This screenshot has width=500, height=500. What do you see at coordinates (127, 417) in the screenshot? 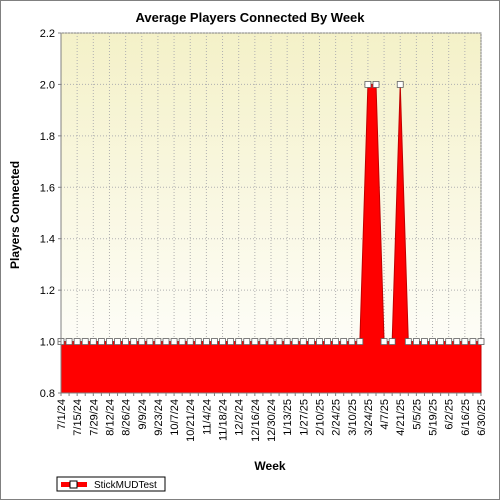
I see `x-tick-label: 8/26/24` at bounding box center [127, 417].